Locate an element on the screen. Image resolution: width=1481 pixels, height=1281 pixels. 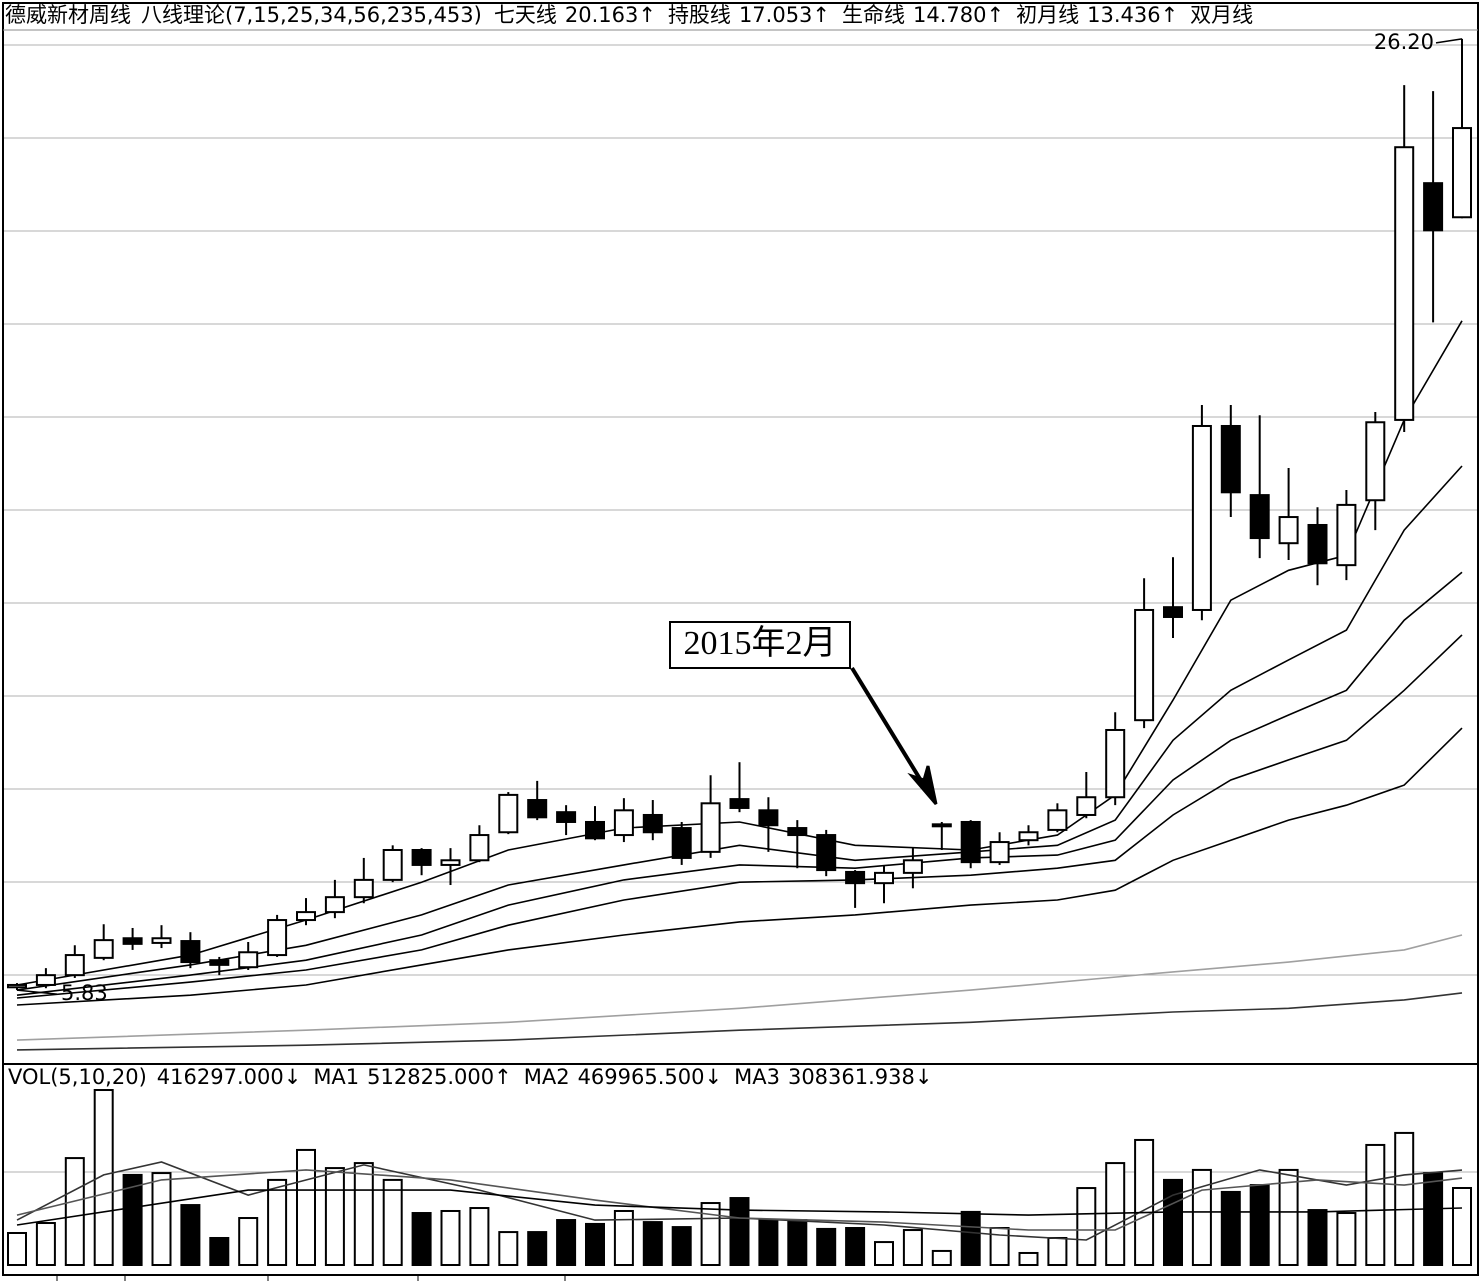
volume-value: 416297.000↓ is located at coordinates (229, 1077).